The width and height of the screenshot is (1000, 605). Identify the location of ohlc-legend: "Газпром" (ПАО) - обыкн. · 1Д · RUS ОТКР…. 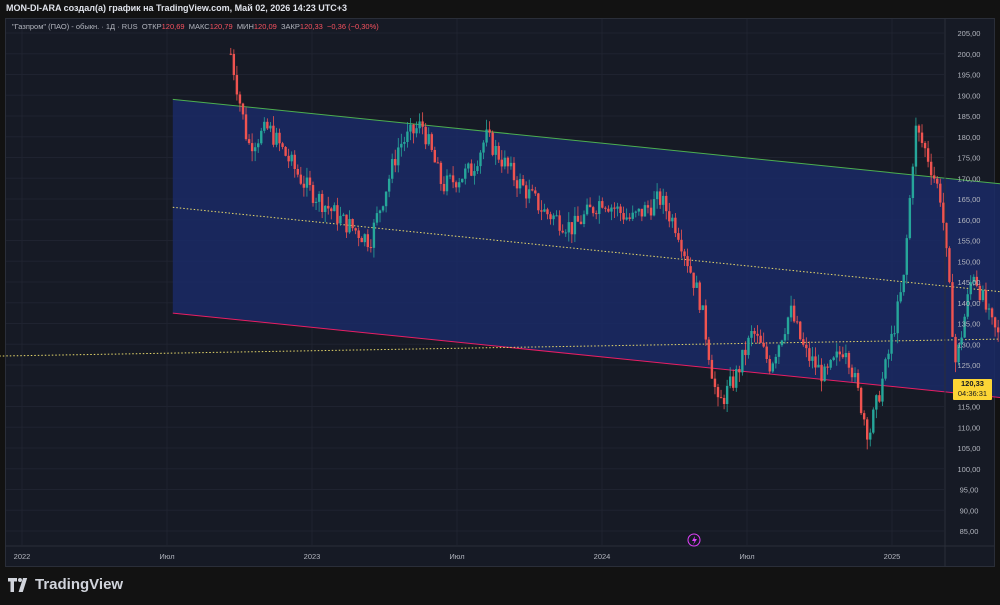
(195, 26).